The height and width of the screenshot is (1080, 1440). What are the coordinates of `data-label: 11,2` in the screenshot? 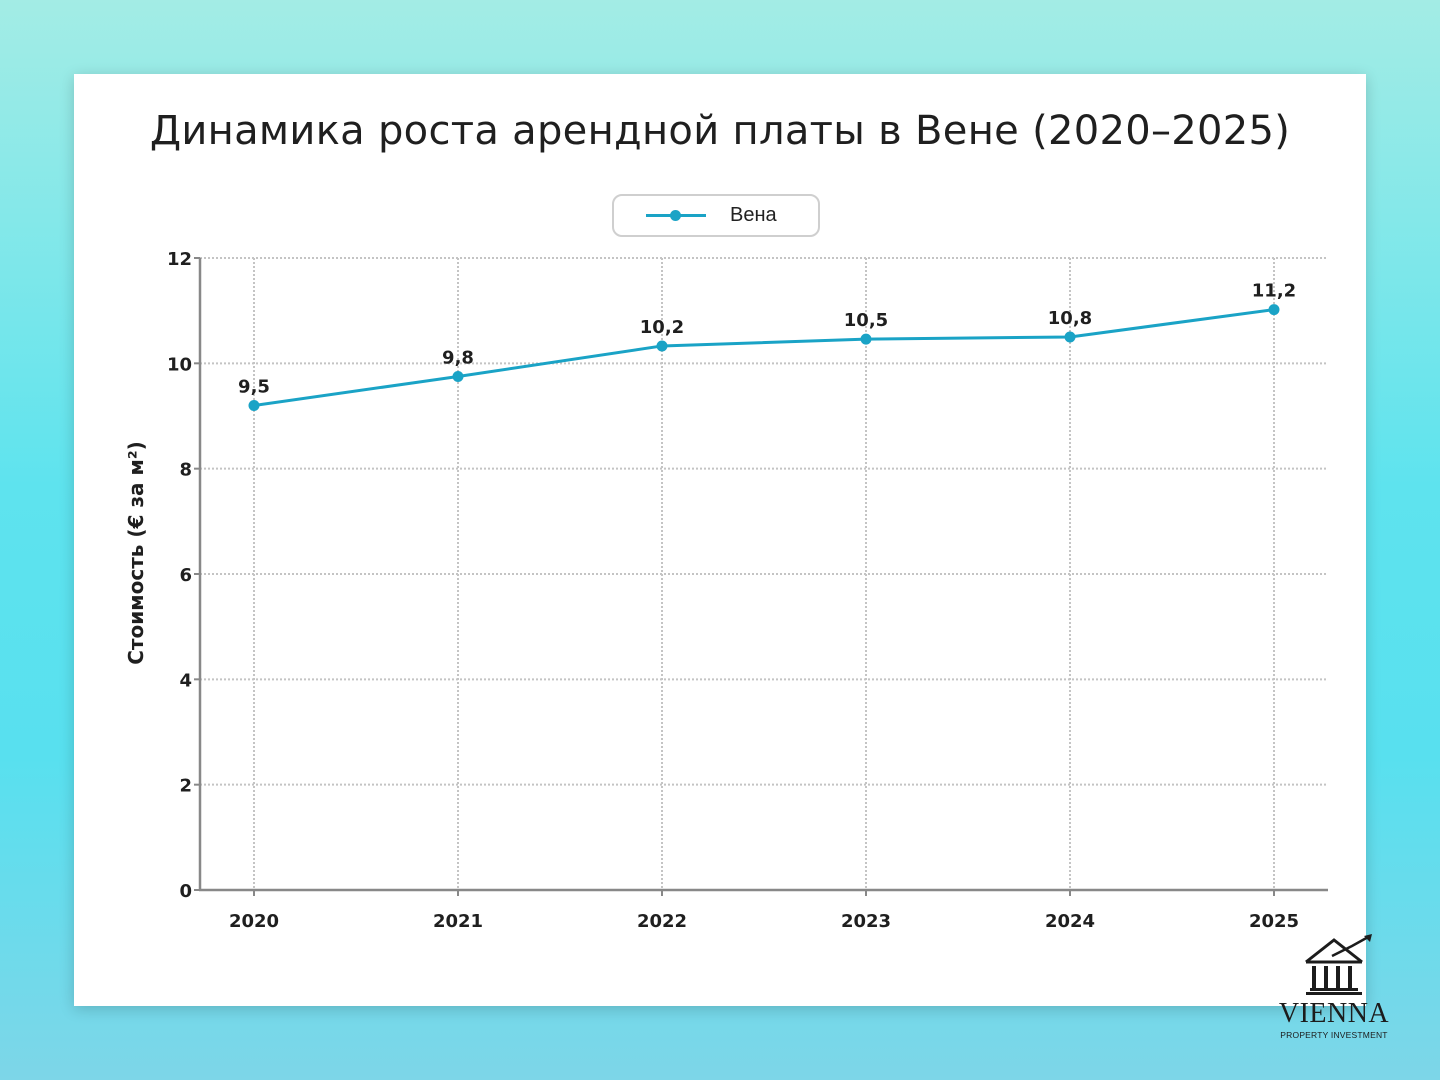 It's located at (1274, 291).